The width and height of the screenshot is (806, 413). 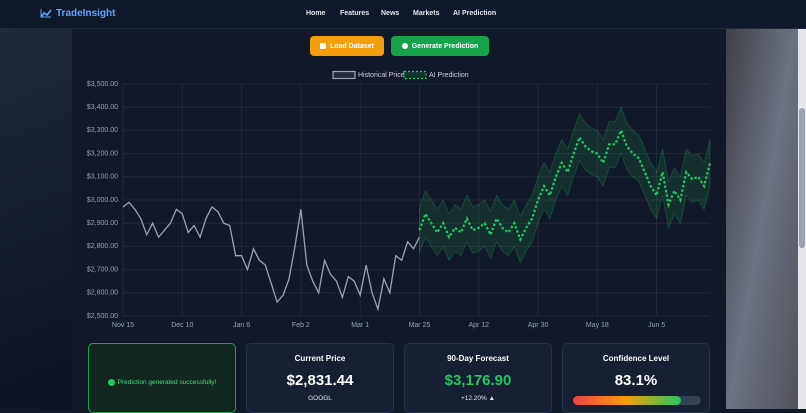 I want to click on x-tick-label: Feb 2, so click(x=301, y=325).